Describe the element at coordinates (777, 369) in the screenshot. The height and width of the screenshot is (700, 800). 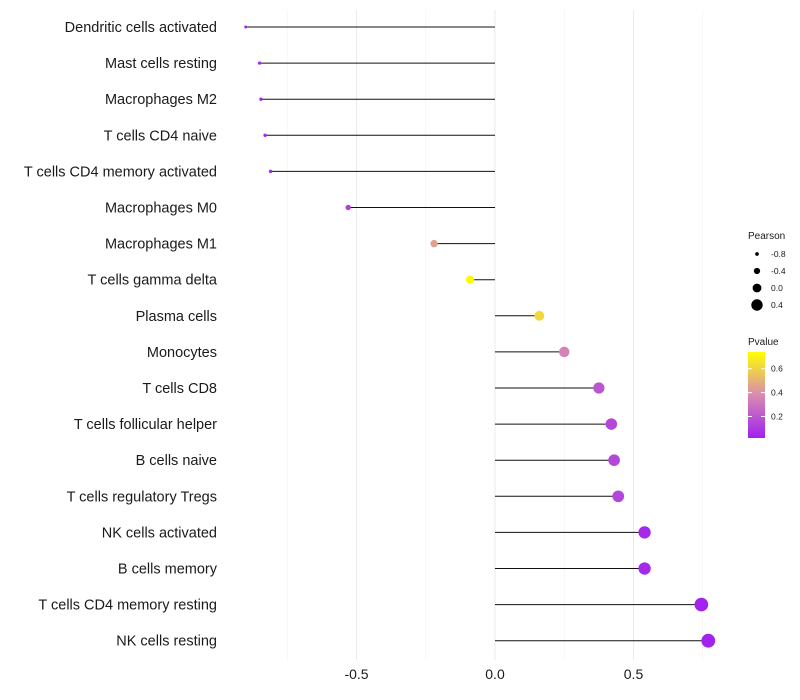
I see `legend-color-label: 0.6` at that location.